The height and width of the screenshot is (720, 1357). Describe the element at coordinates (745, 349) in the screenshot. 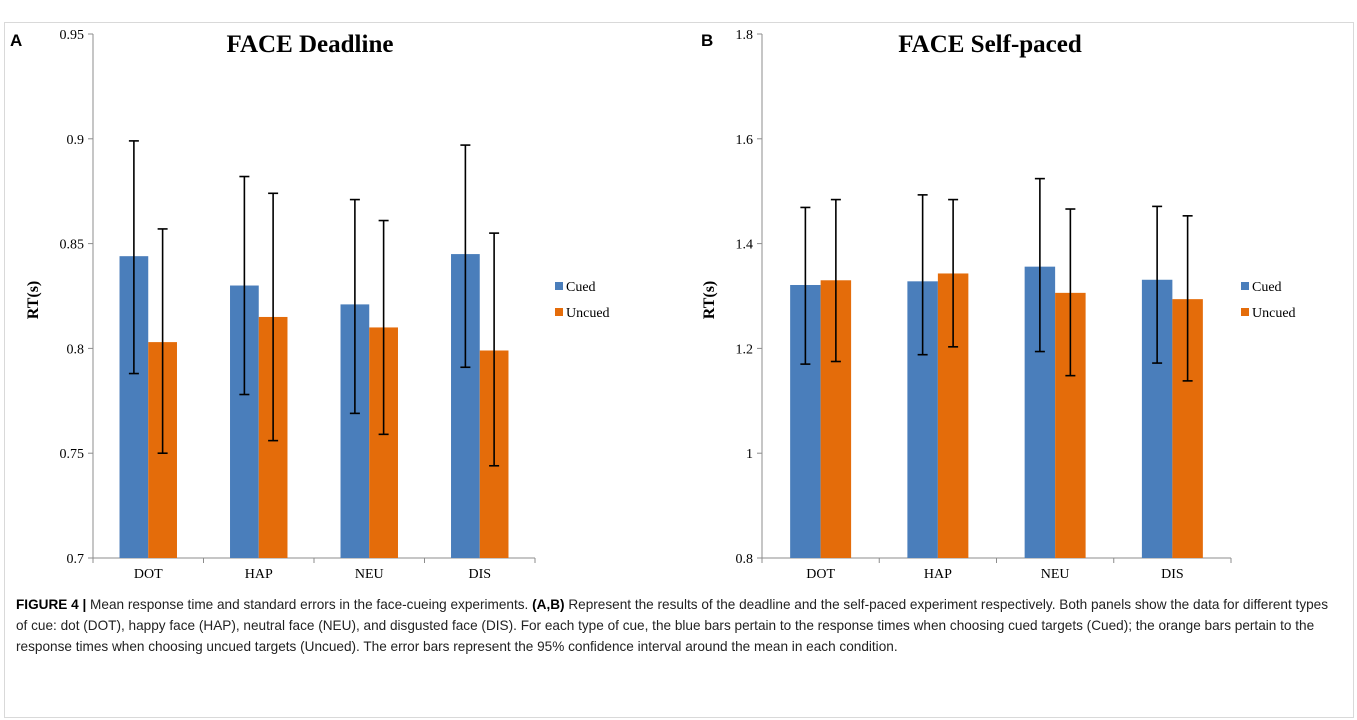

I see `y-tick-label: 1.2` at that location.